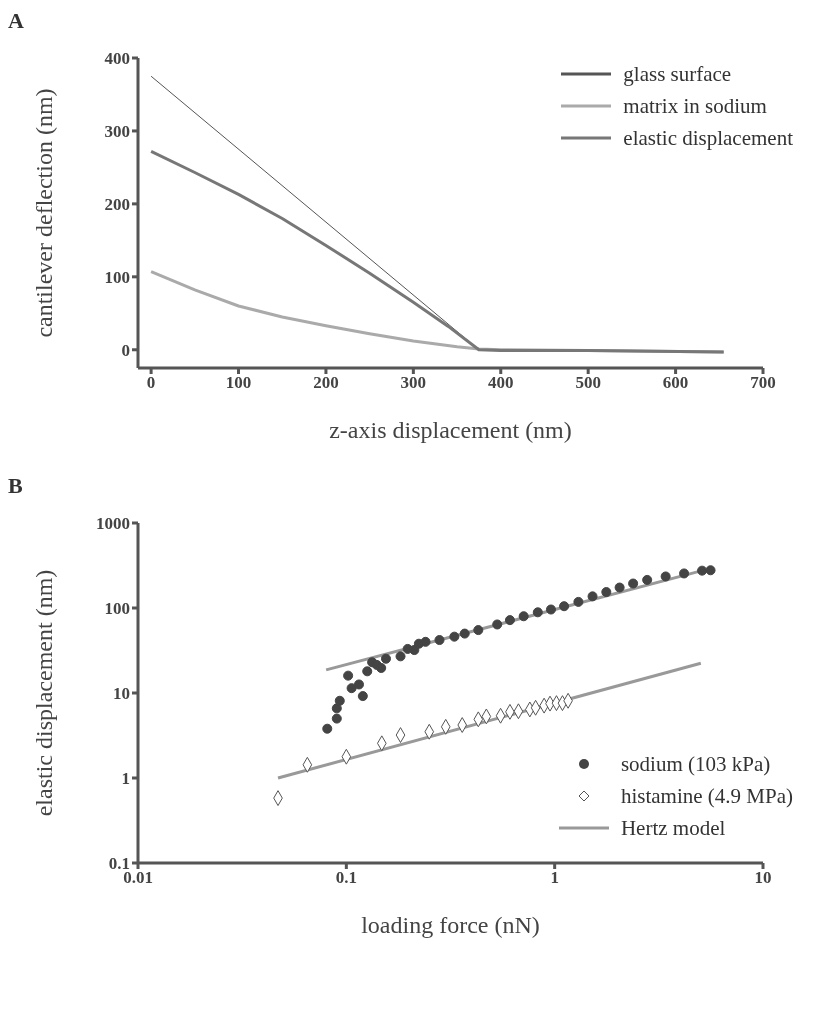 This screenshot has height=1010, width=815. I want to click on legend-label: glass surface, so click(677, 74).